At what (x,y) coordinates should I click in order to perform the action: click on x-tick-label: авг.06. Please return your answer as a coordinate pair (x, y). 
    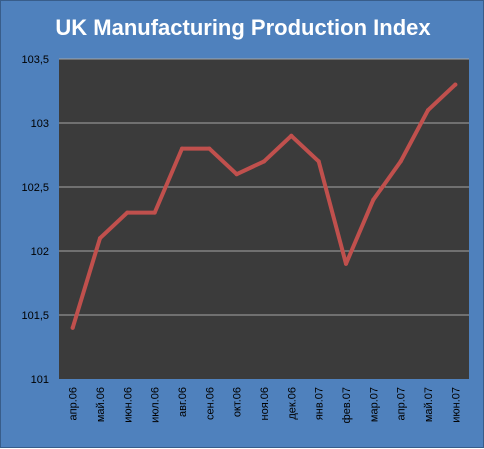
    Looking at the image, I should click on (183, 402).